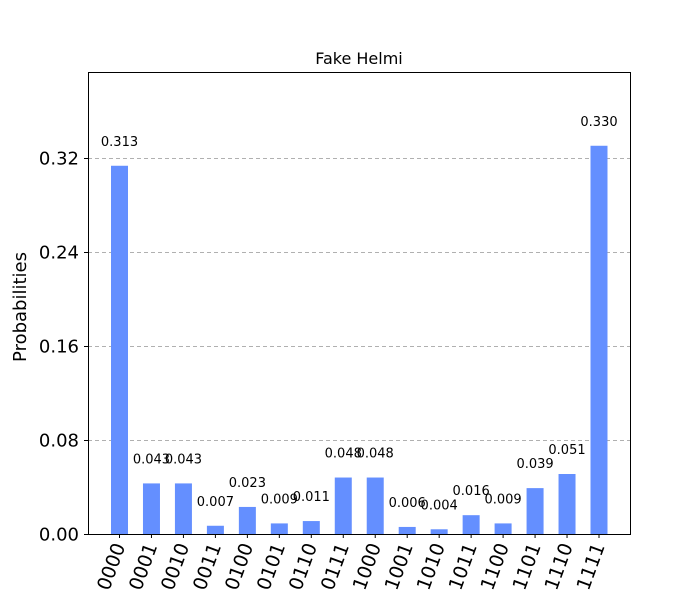  What do you see at coordinates (407, 503) in the screenshot?
I see `data-label-1001: 0.006` at bounding box center [407, 503].